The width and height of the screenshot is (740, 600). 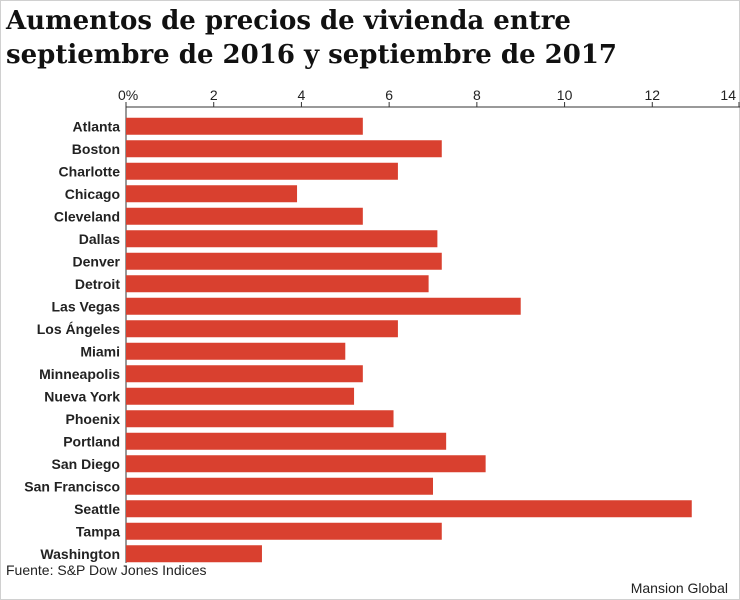 I want to click on category-label: Detroit, so click(x=97, y=284).